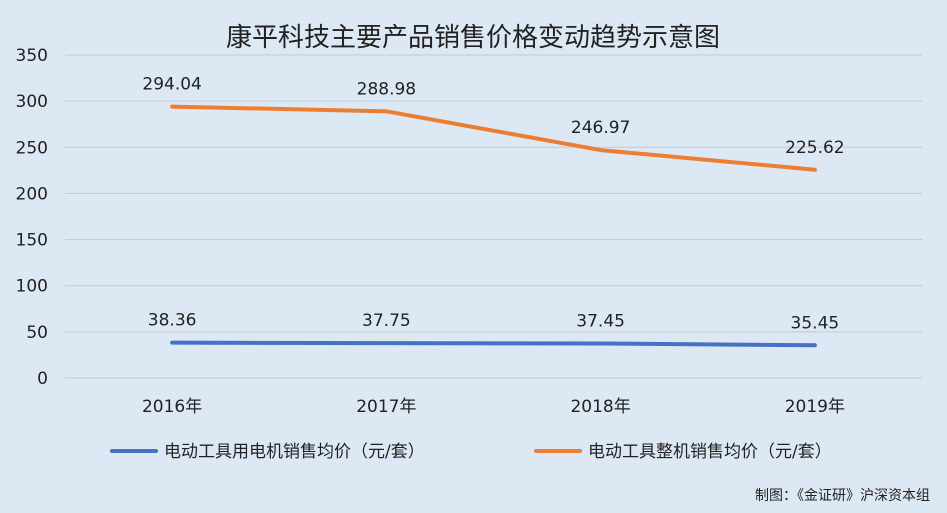 The height and width of the screenshot is (513, 947). Describe the element at coordinates (386, 407) in the screenshot. I see `x-tick-label: 2017年` at that location.